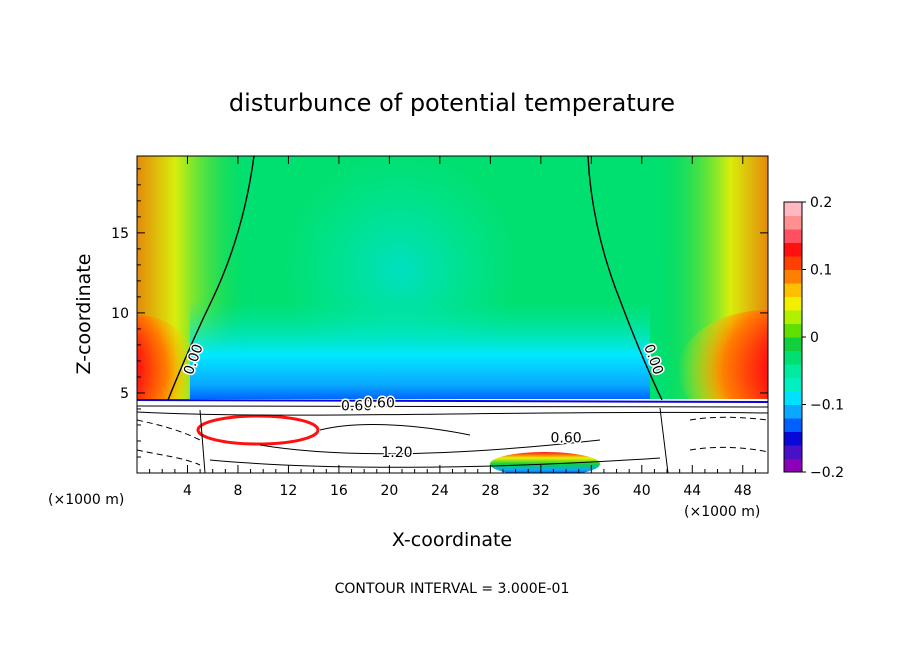  What do you see at coordinates (187, 491) in the screenshot?
I see `x-tick-label: 4` at bounding box center [187, 491].